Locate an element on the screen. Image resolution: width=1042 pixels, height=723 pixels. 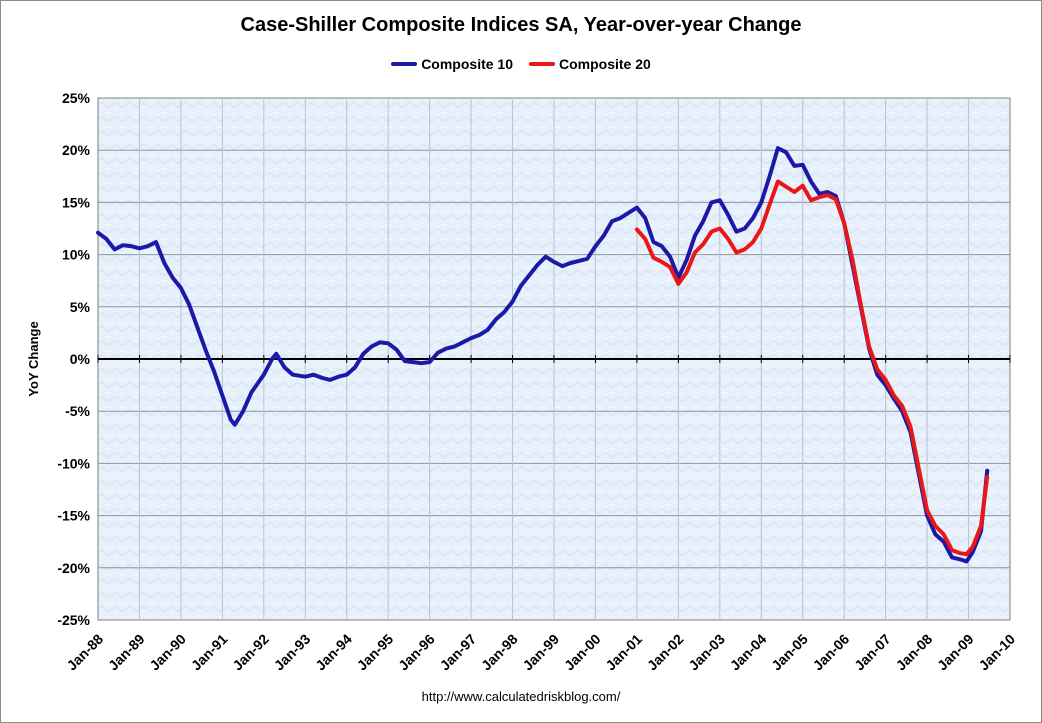
x-tick-label: Jan-02 is located at coordinates (665, 652).